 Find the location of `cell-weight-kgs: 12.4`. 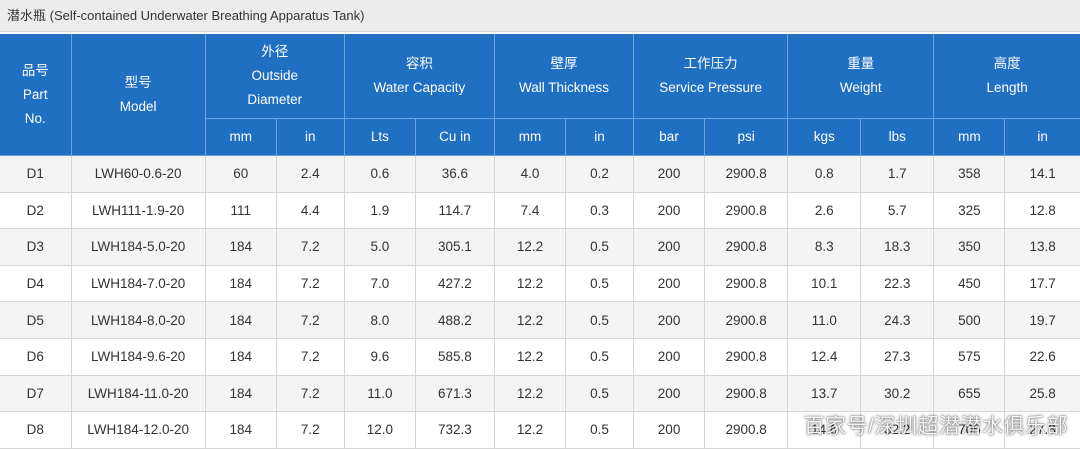

cell-weight-kgs: 12.4 is located at coordinates (824, 357).